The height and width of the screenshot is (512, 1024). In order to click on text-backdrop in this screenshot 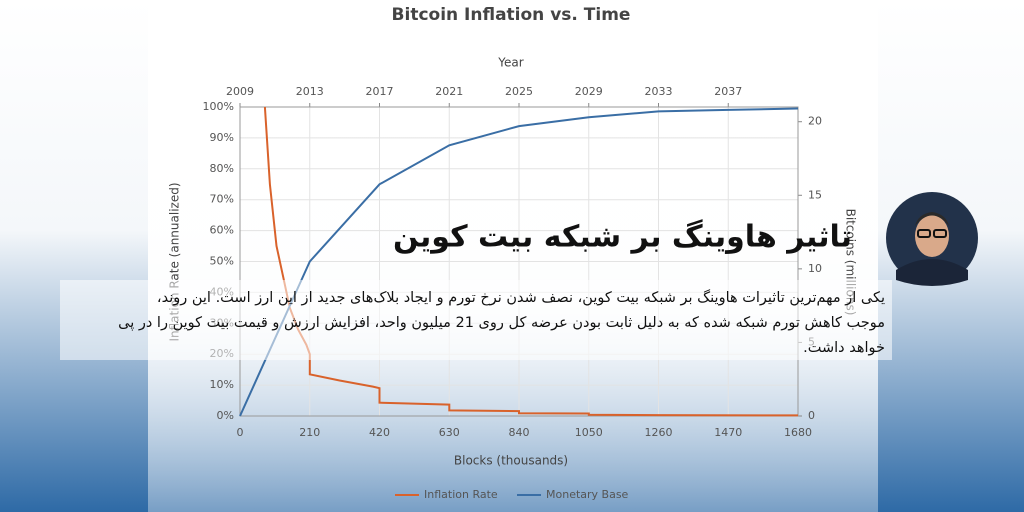, I will do `click(476, 320)`.